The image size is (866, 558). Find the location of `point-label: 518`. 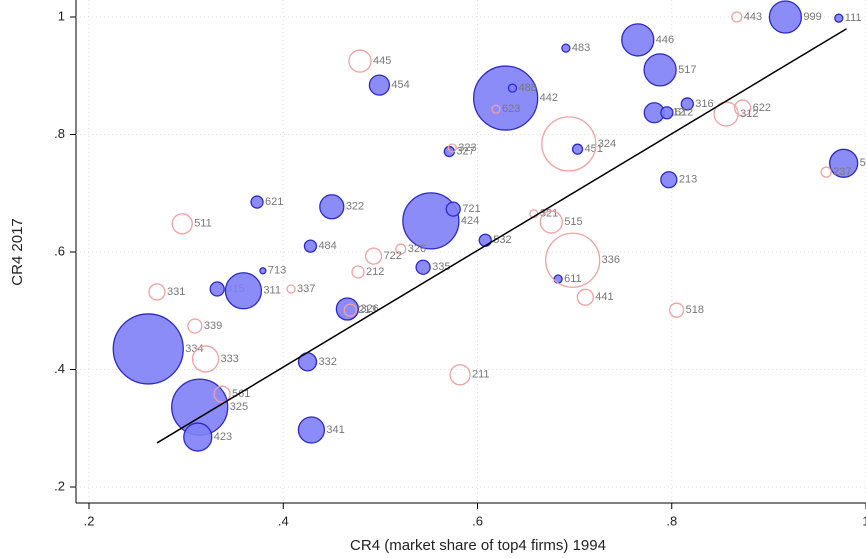

point-label: 518 is located at coordinates (695, 310).